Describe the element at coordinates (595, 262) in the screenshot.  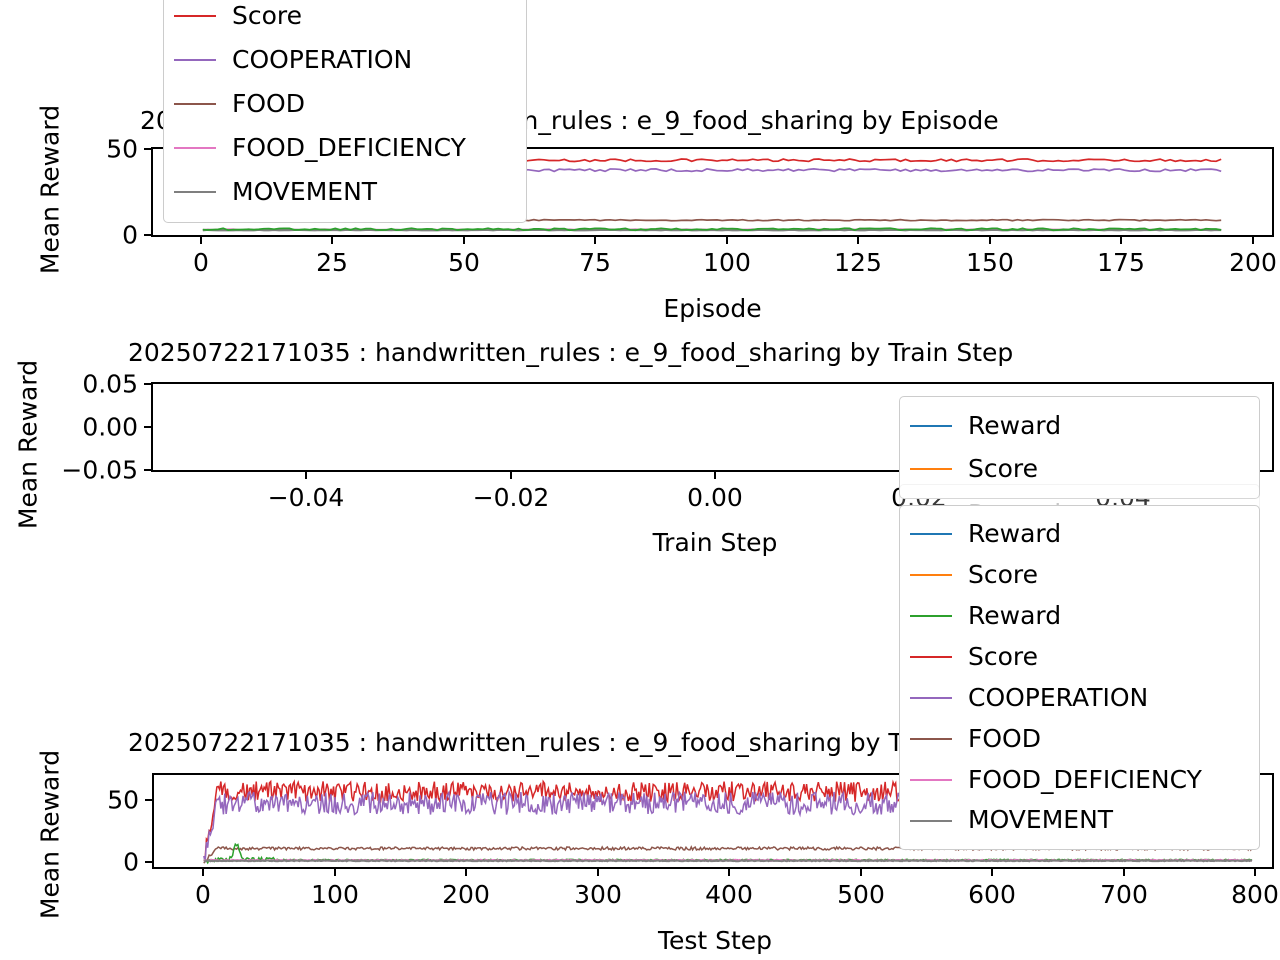
I see `x-tick-label: 75` at that location.